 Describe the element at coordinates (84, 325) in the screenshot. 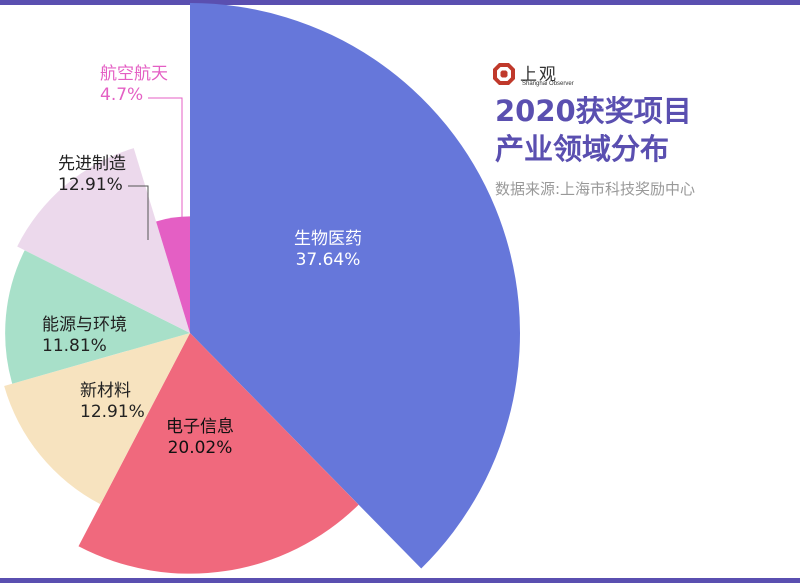

I see `slice-name-3: 能源与环境` at that location.